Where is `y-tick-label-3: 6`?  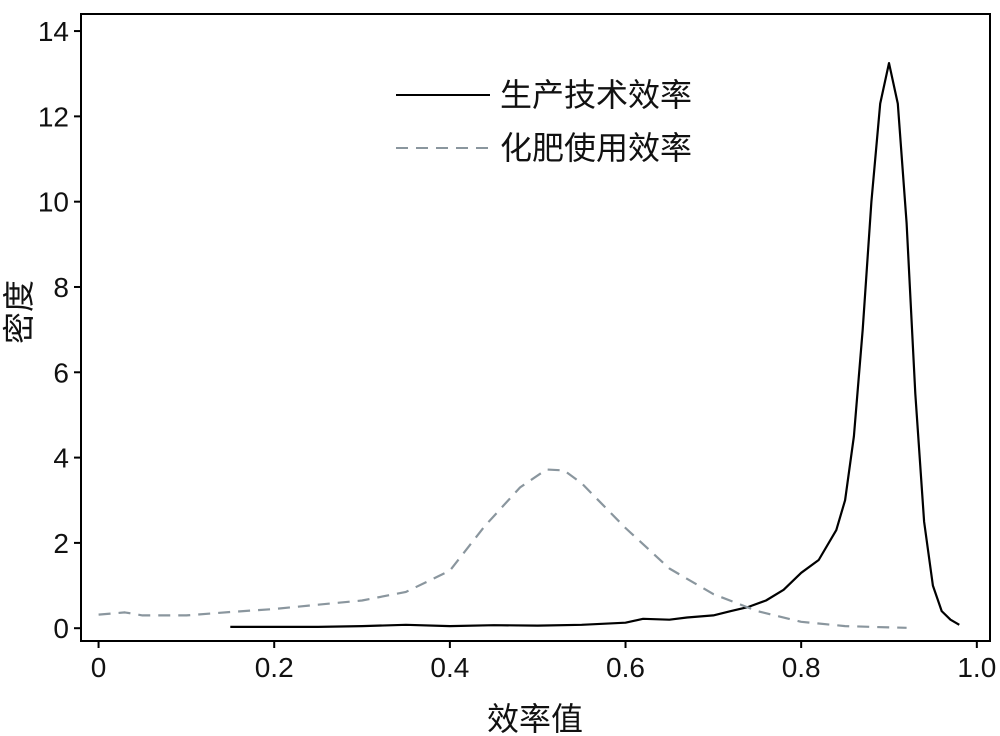 y-tick-label-3: 6 is located at coordinates (61, 372).